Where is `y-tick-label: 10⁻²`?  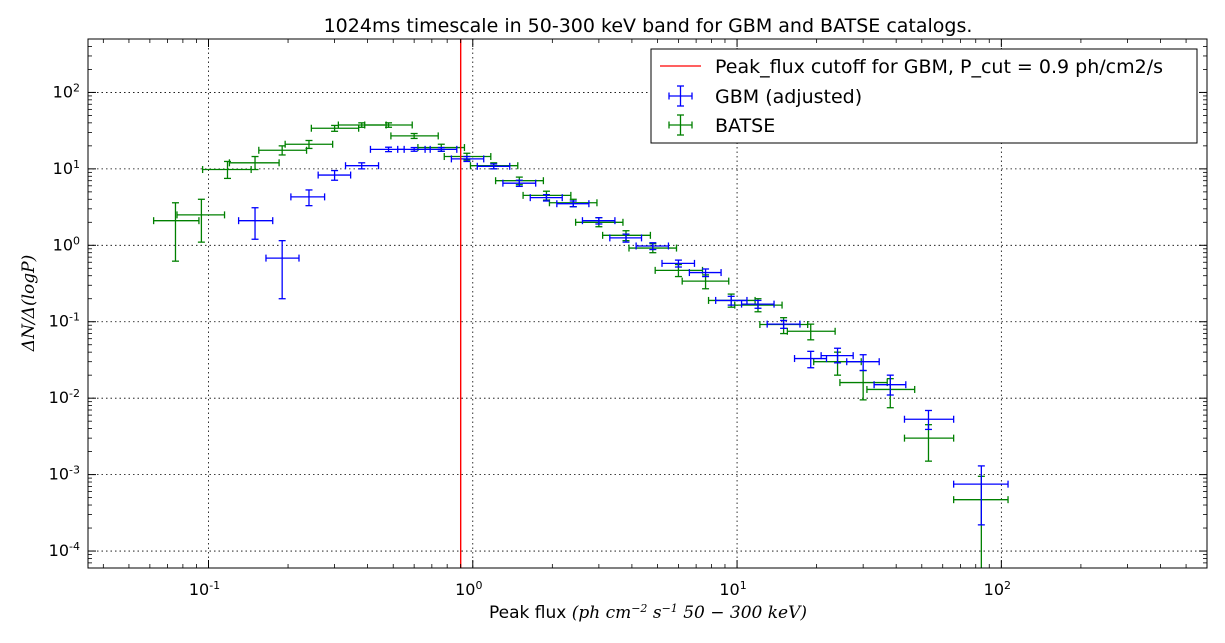
y-tick-label: 10⁻² is located at coordinates (64, 397).